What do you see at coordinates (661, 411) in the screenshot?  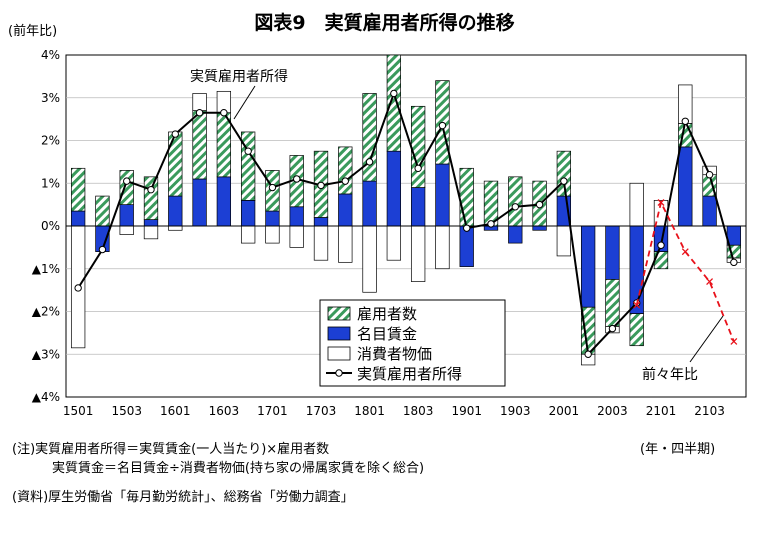 I see `x-tick-label: 2101` at bounding box center [661, 411].